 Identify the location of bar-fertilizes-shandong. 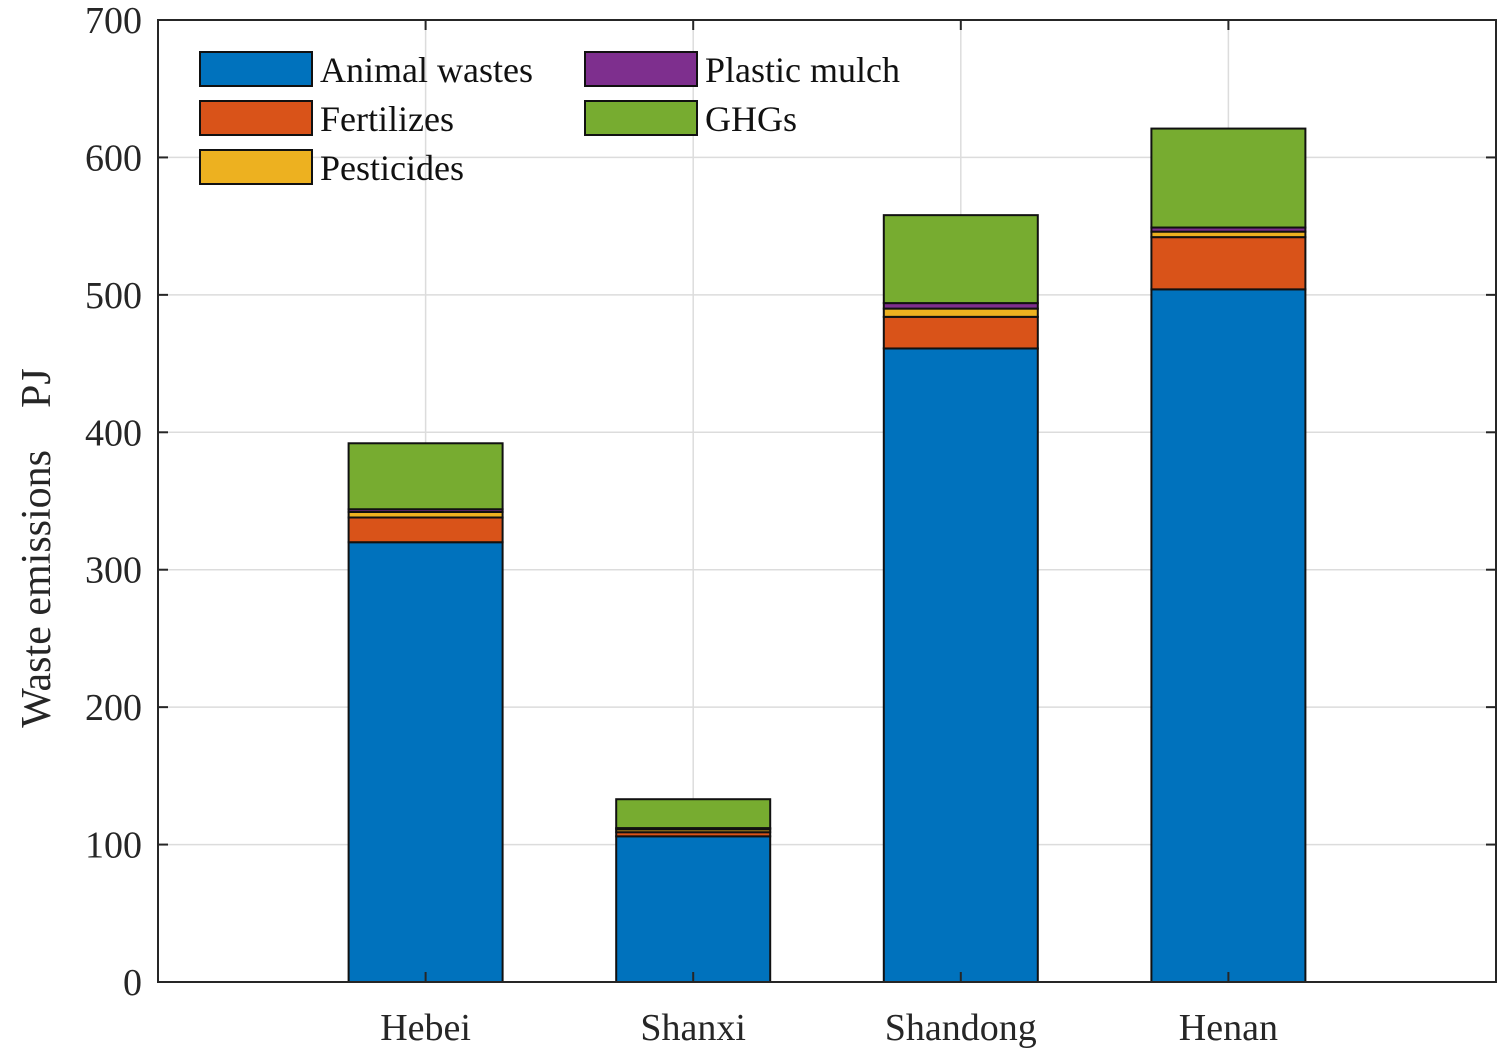
(960, 332).